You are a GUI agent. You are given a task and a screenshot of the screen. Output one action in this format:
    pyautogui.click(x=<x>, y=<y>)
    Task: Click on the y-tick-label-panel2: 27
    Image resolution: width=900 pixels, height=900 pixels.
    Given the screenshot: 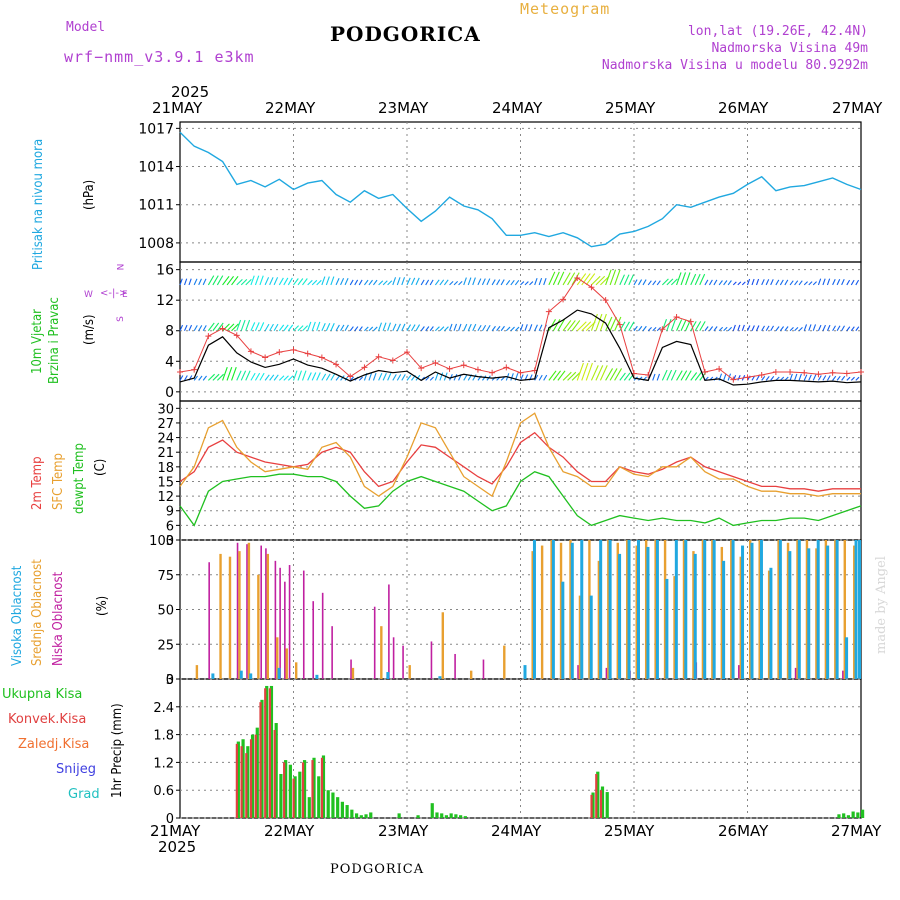 What is the action you would take?
    pyautogui.click(x=165, y=424)
    